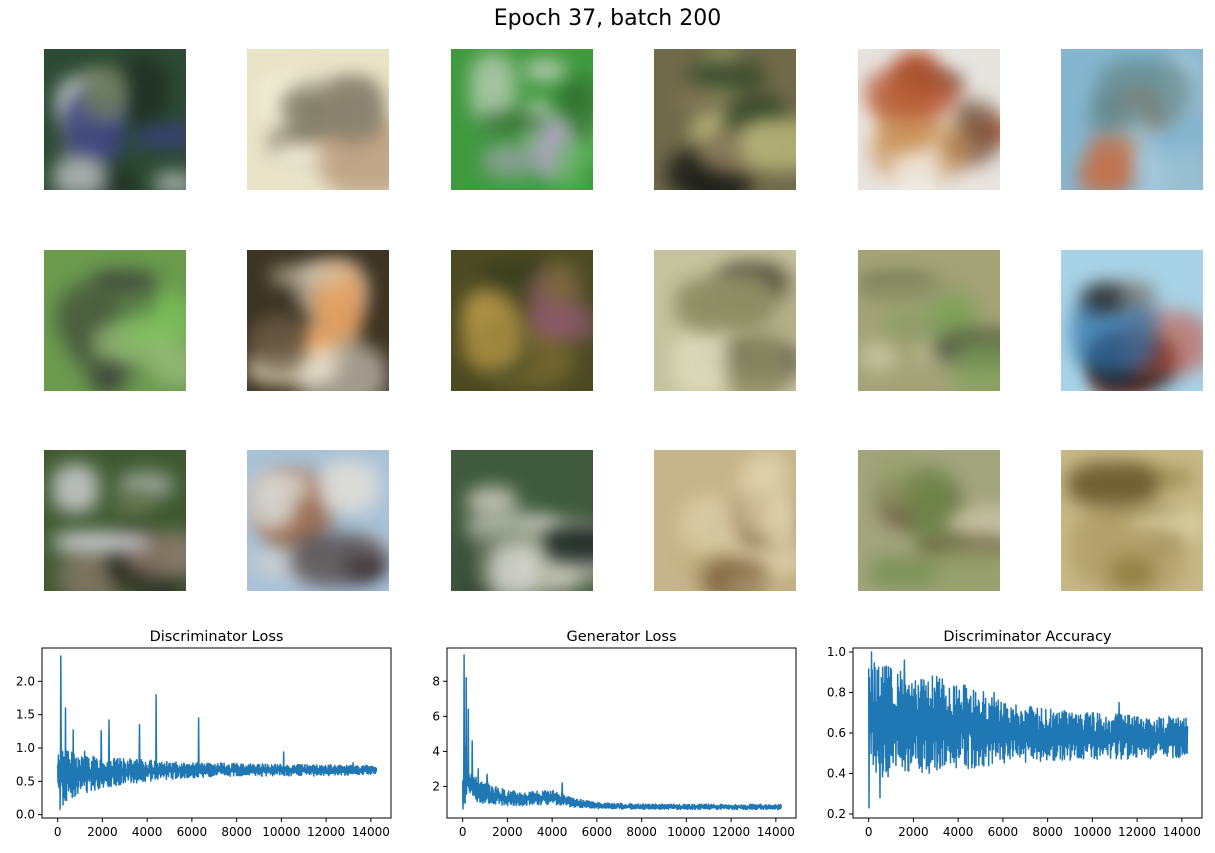  What do you see at coordinates (836, 693) in the screenshot?
I see `y-tick-label: 0.8` at bounding box center [836, 693].